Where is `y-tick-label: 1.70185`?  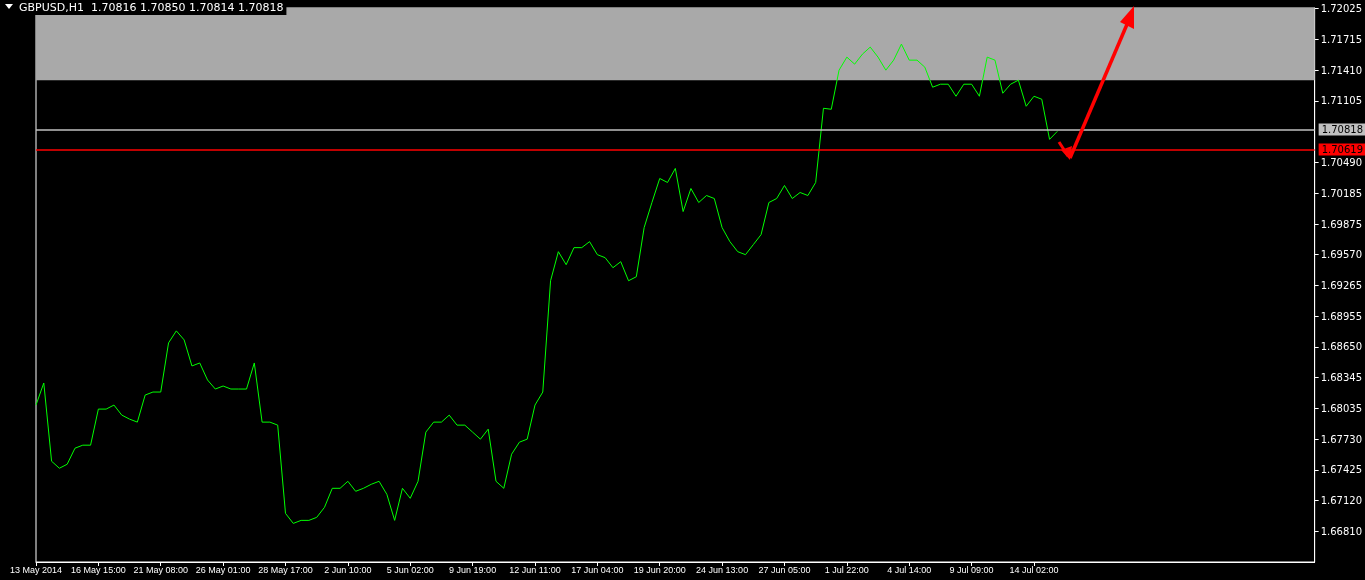 y-tick-label: 1.70185 is located at coordinates (1341, 193).